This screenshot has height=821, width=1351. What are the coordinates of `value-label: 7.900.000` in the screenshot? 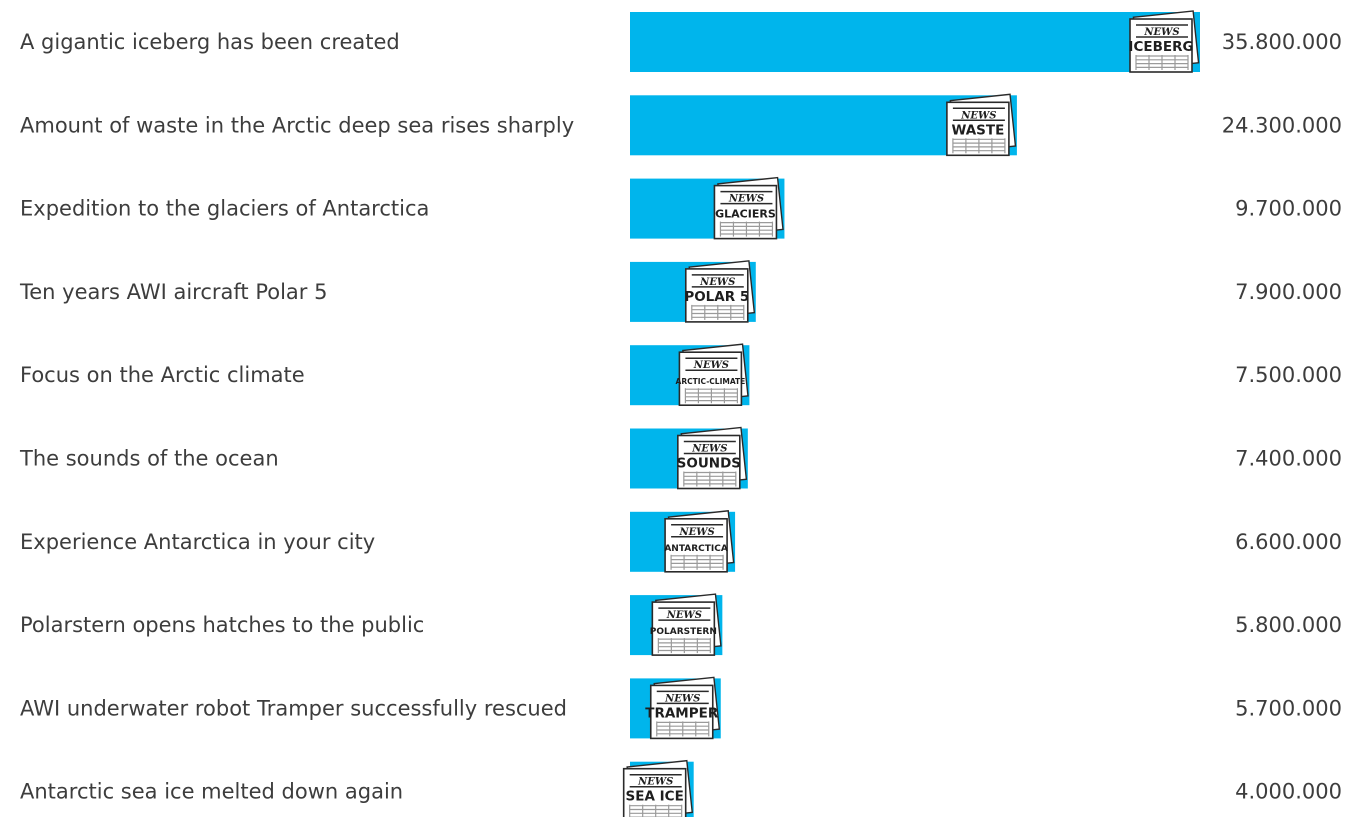 It's located at (1288, 292).